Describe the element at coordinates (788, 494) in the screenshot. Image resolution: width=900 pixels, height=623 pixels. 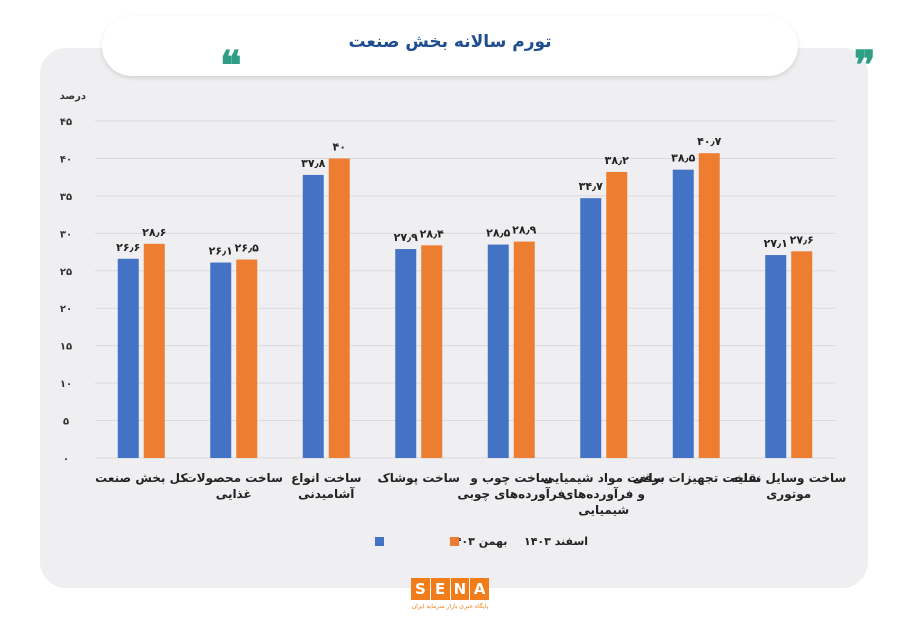
I see `category-label: موتوری` at that location.